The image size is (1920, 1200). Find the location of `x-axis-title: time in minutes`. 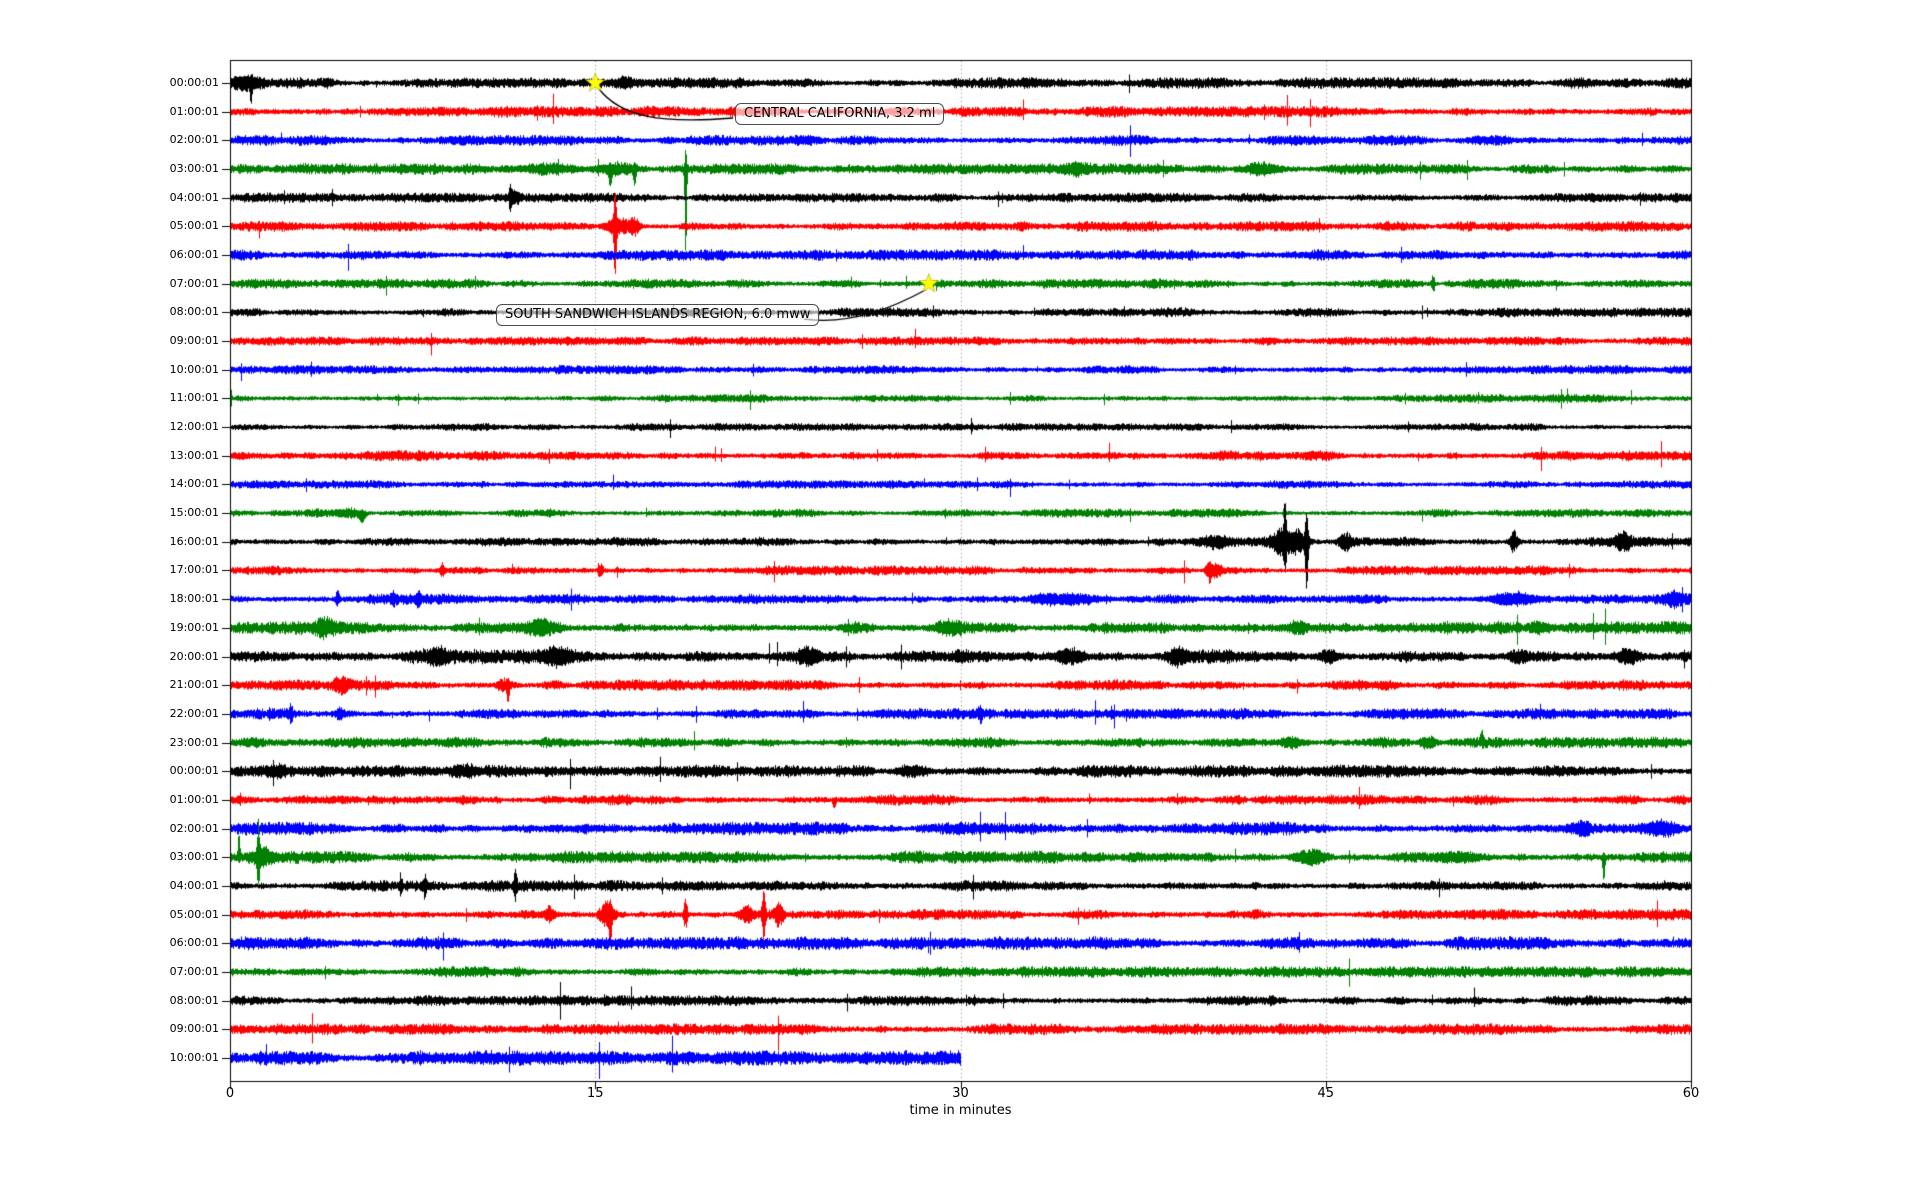

x-axis-title: time in minutes is located at coordinates (960, 1110).